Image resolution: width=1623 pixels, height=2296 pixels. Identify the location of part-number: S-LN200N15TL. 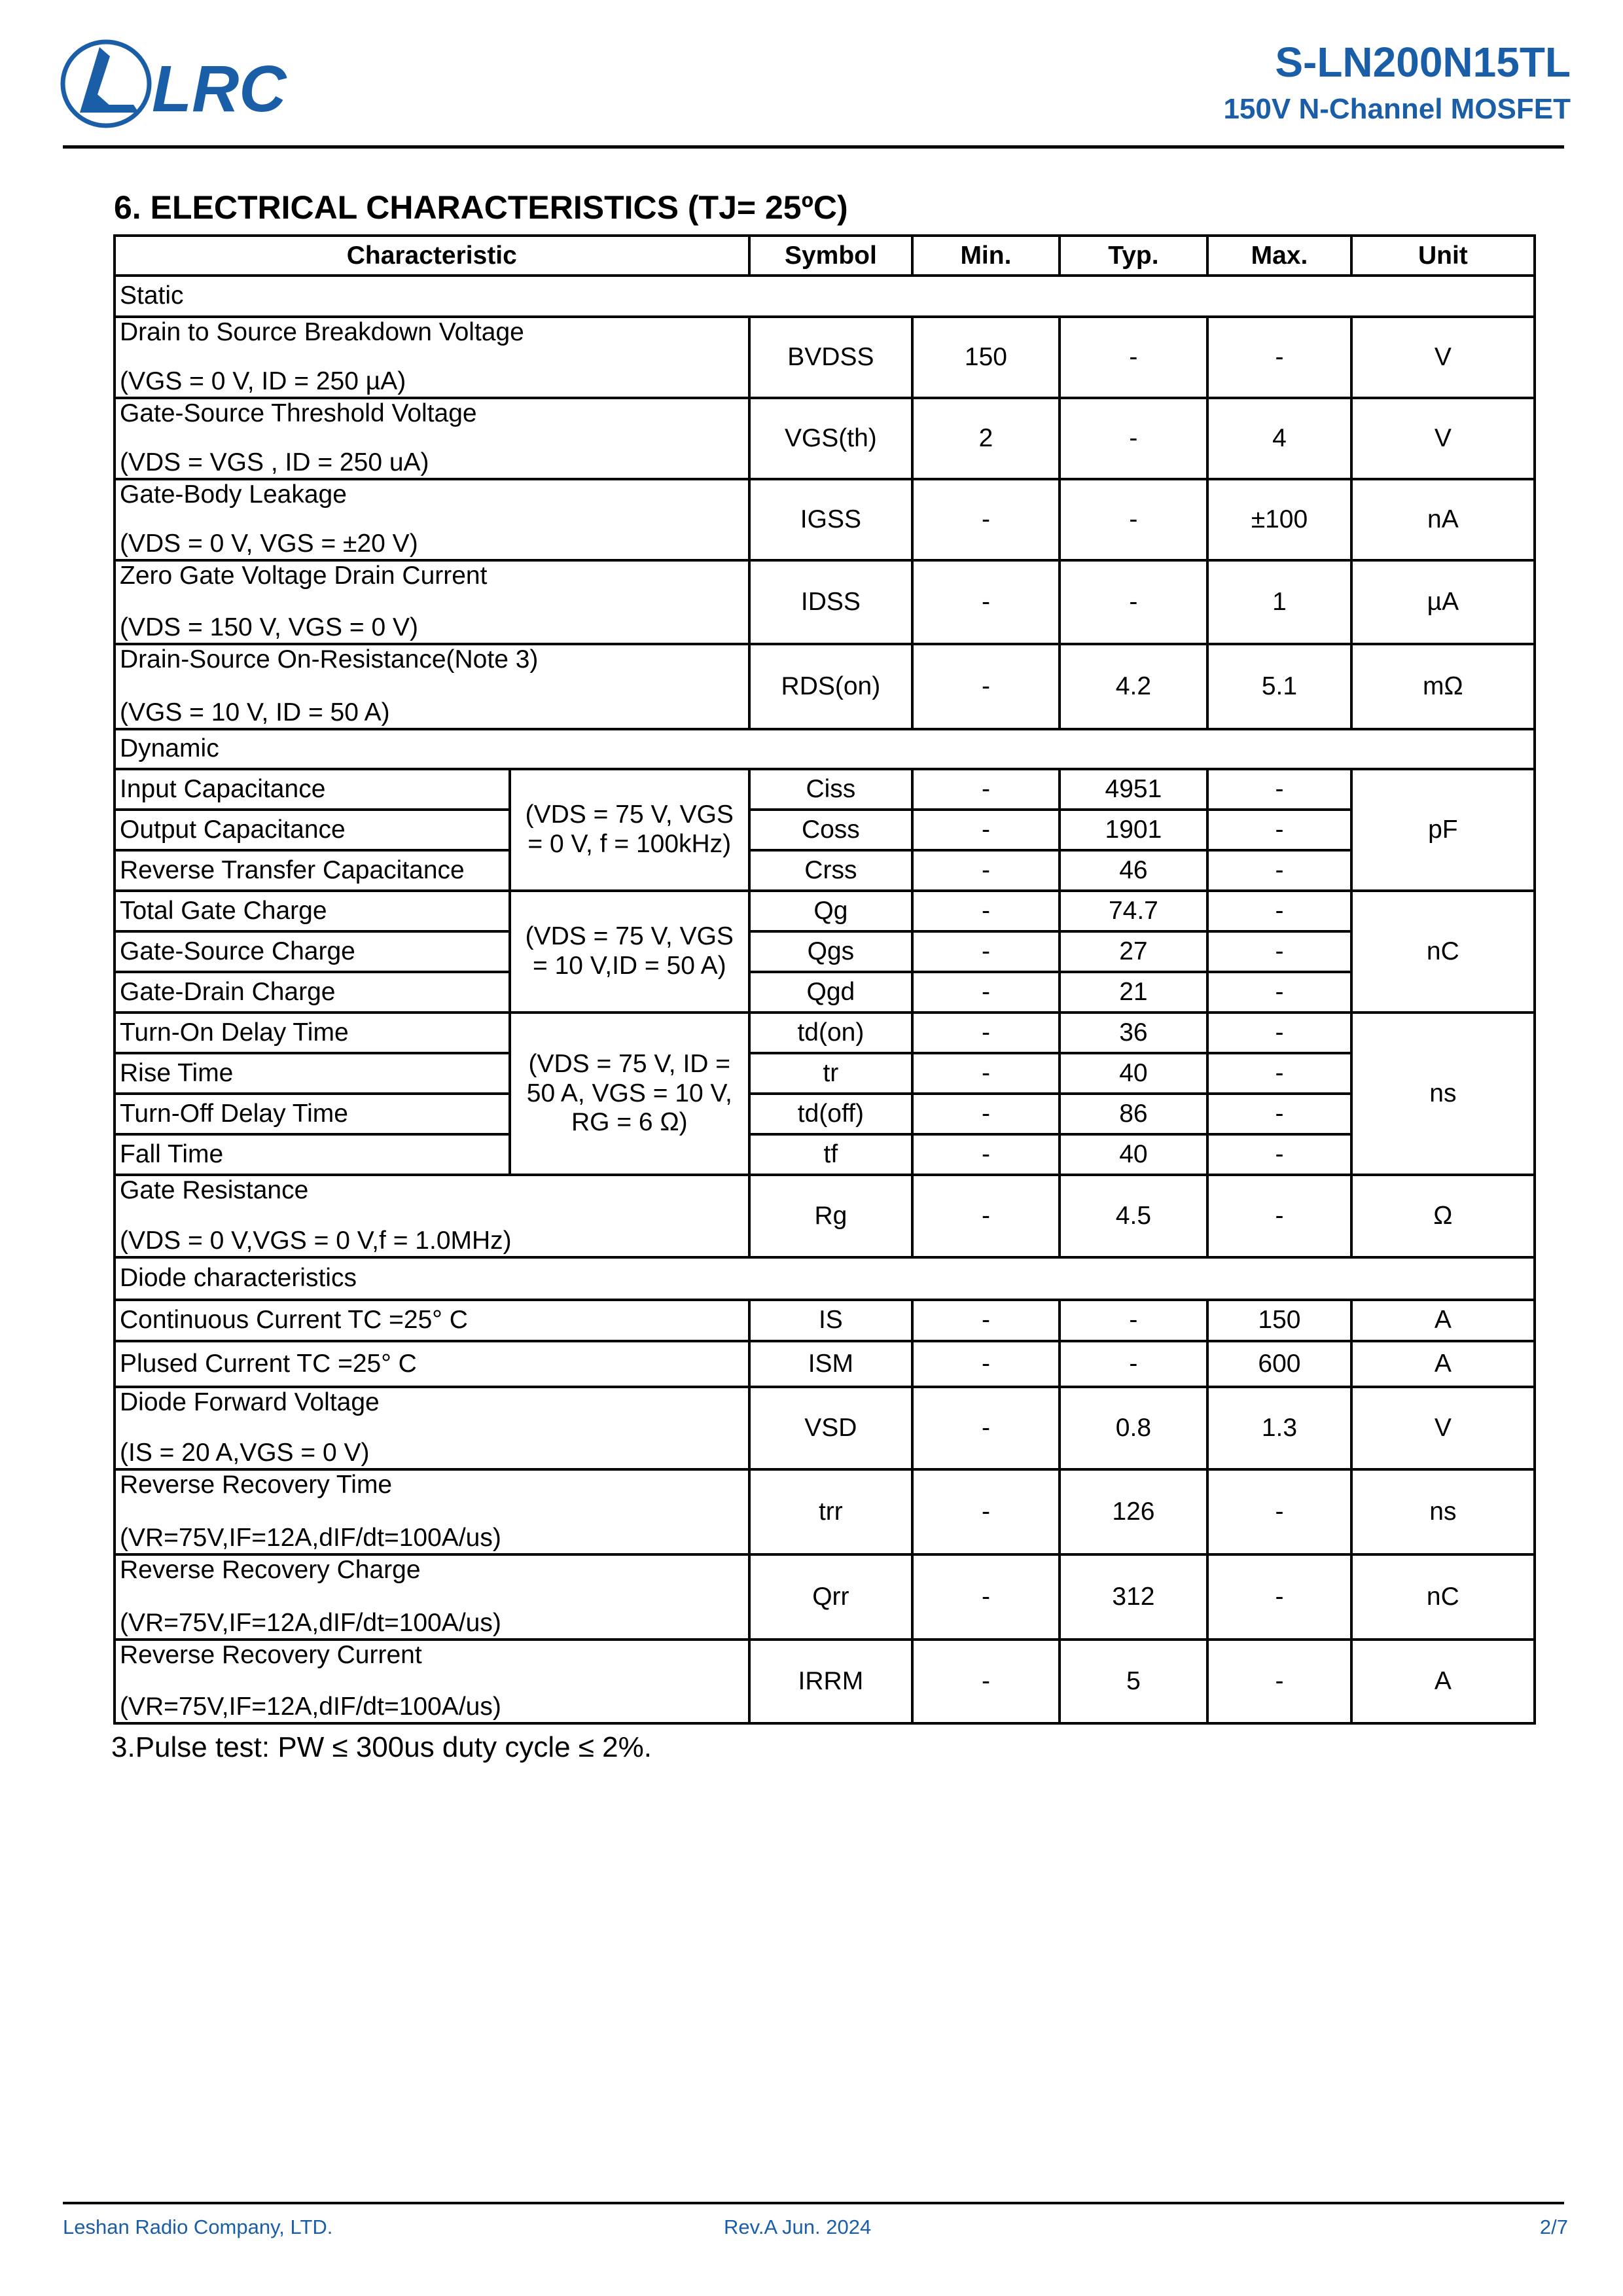
(1423, 62).